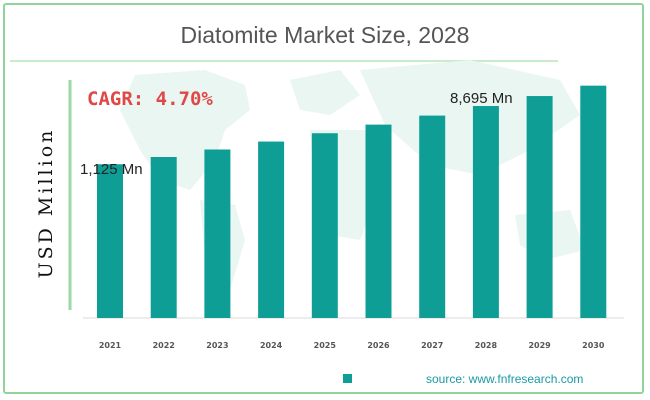 The width and height of the screenshot is (650, 400). Describe the element at coordinates (432, 216) in the screenshot. I see `bar-2027` at that location.